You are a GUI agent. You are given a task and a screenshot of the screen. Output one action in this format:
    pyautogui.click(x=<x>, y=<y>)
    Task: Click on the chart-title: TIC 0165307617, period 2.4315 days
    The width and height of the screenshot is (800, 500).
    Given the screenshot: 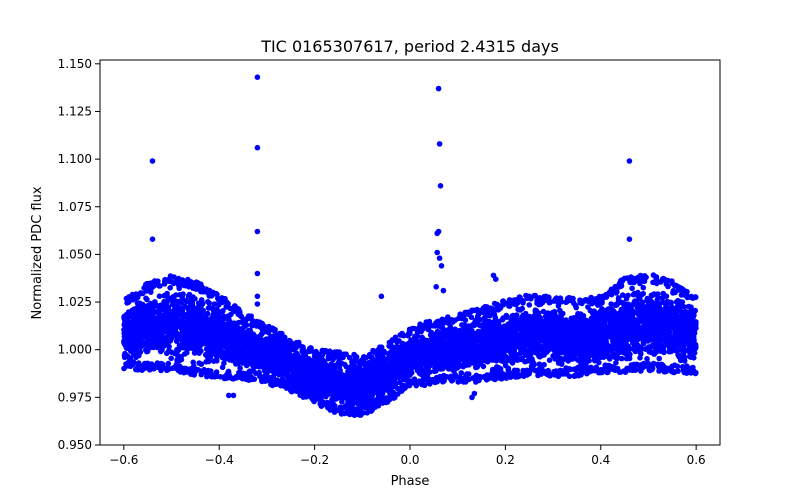 What is the action you would take?
    pyautogui.click(x=409, y=46)
    